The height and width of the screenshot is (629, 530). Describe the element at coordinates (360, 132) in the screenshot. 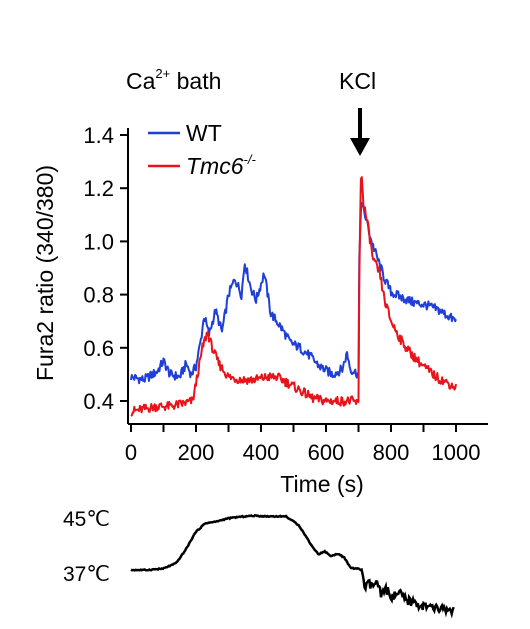

I see `kcl-arrow` at that location.